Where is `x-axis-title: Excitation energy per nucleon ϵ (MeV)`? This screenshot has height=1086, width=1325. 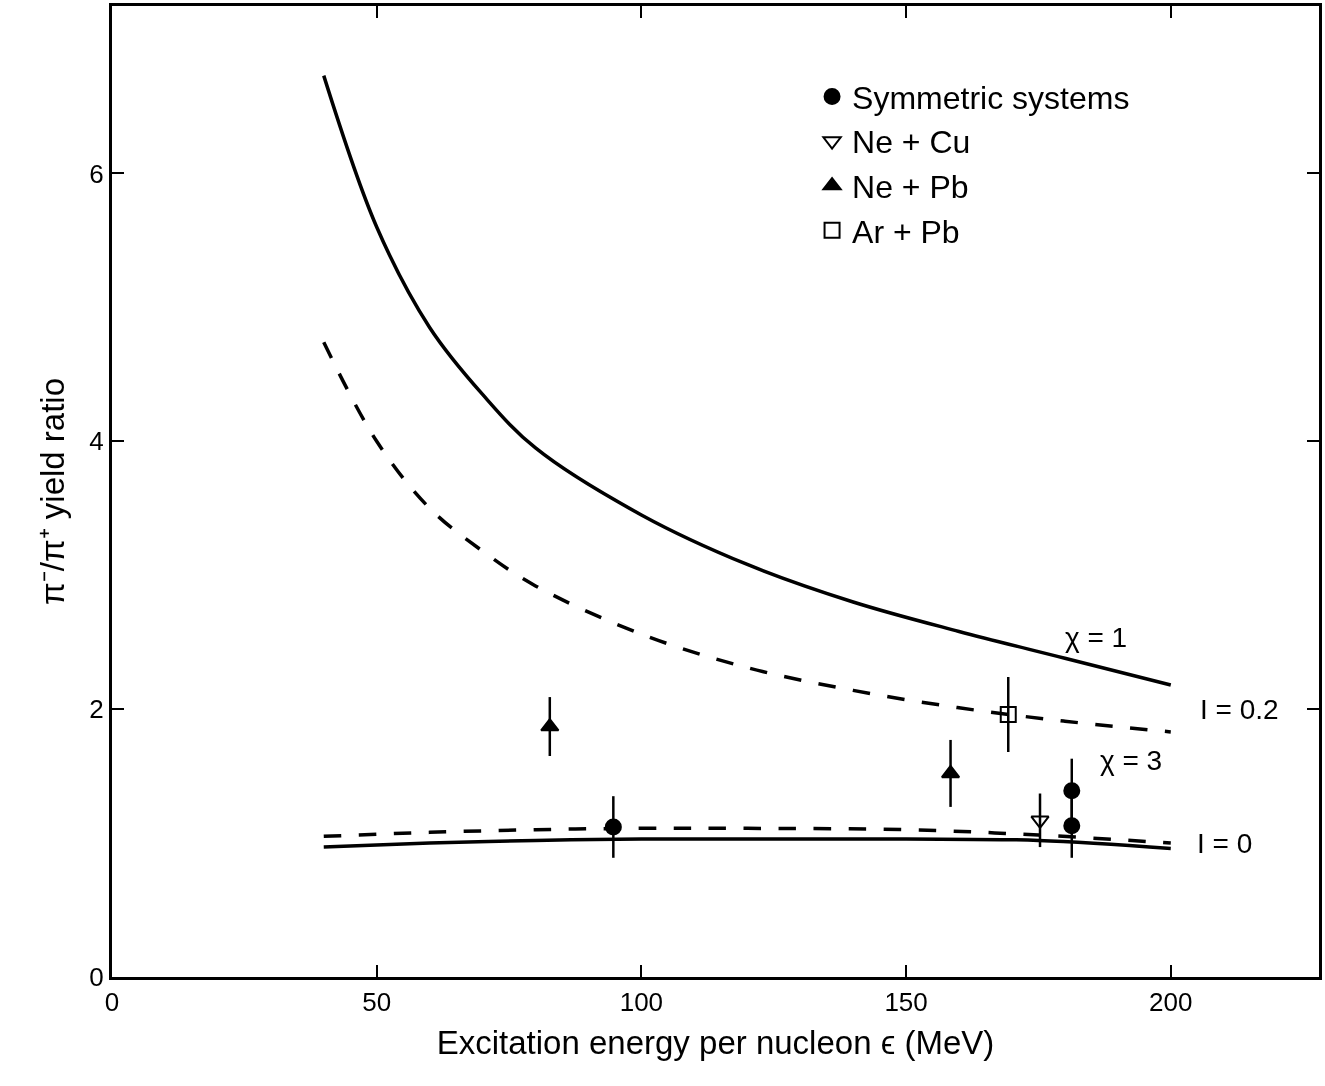 x-axis-title: Excitation energy per nucleon ϵ (MeV) is located at coordinates (715, 1042).